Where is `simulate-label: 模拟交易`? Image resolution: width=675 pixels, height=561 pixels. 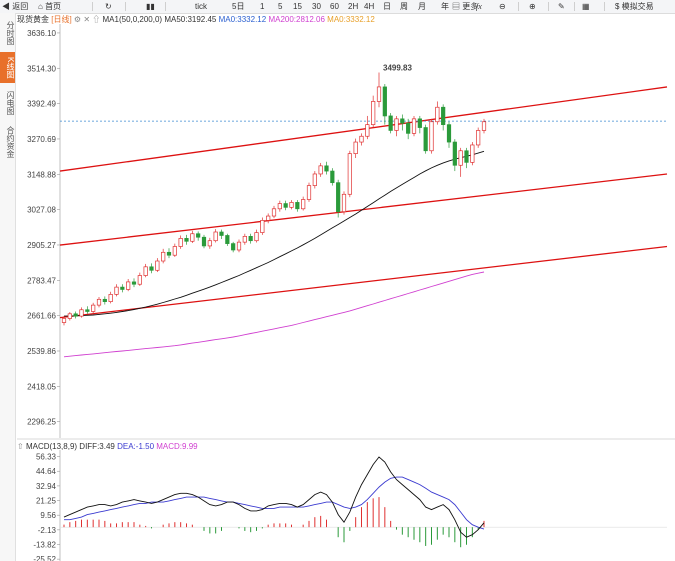
simulate-label: 模拟交易 is located at coordinates (637, 6).